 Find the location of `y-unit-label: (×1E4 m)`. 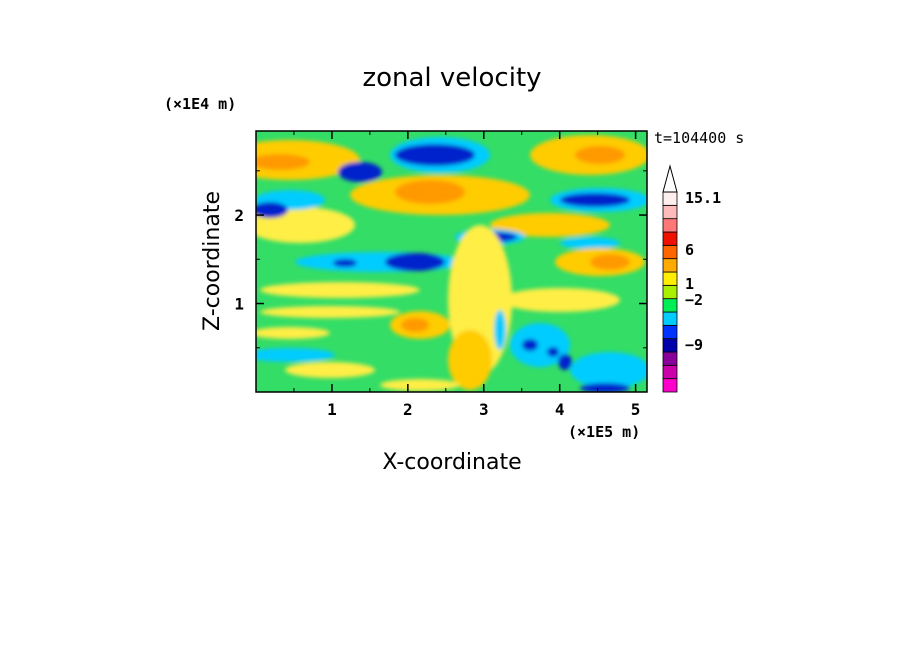

y-unit-label: (×1E4 m) is located at coordinates (200, 104).